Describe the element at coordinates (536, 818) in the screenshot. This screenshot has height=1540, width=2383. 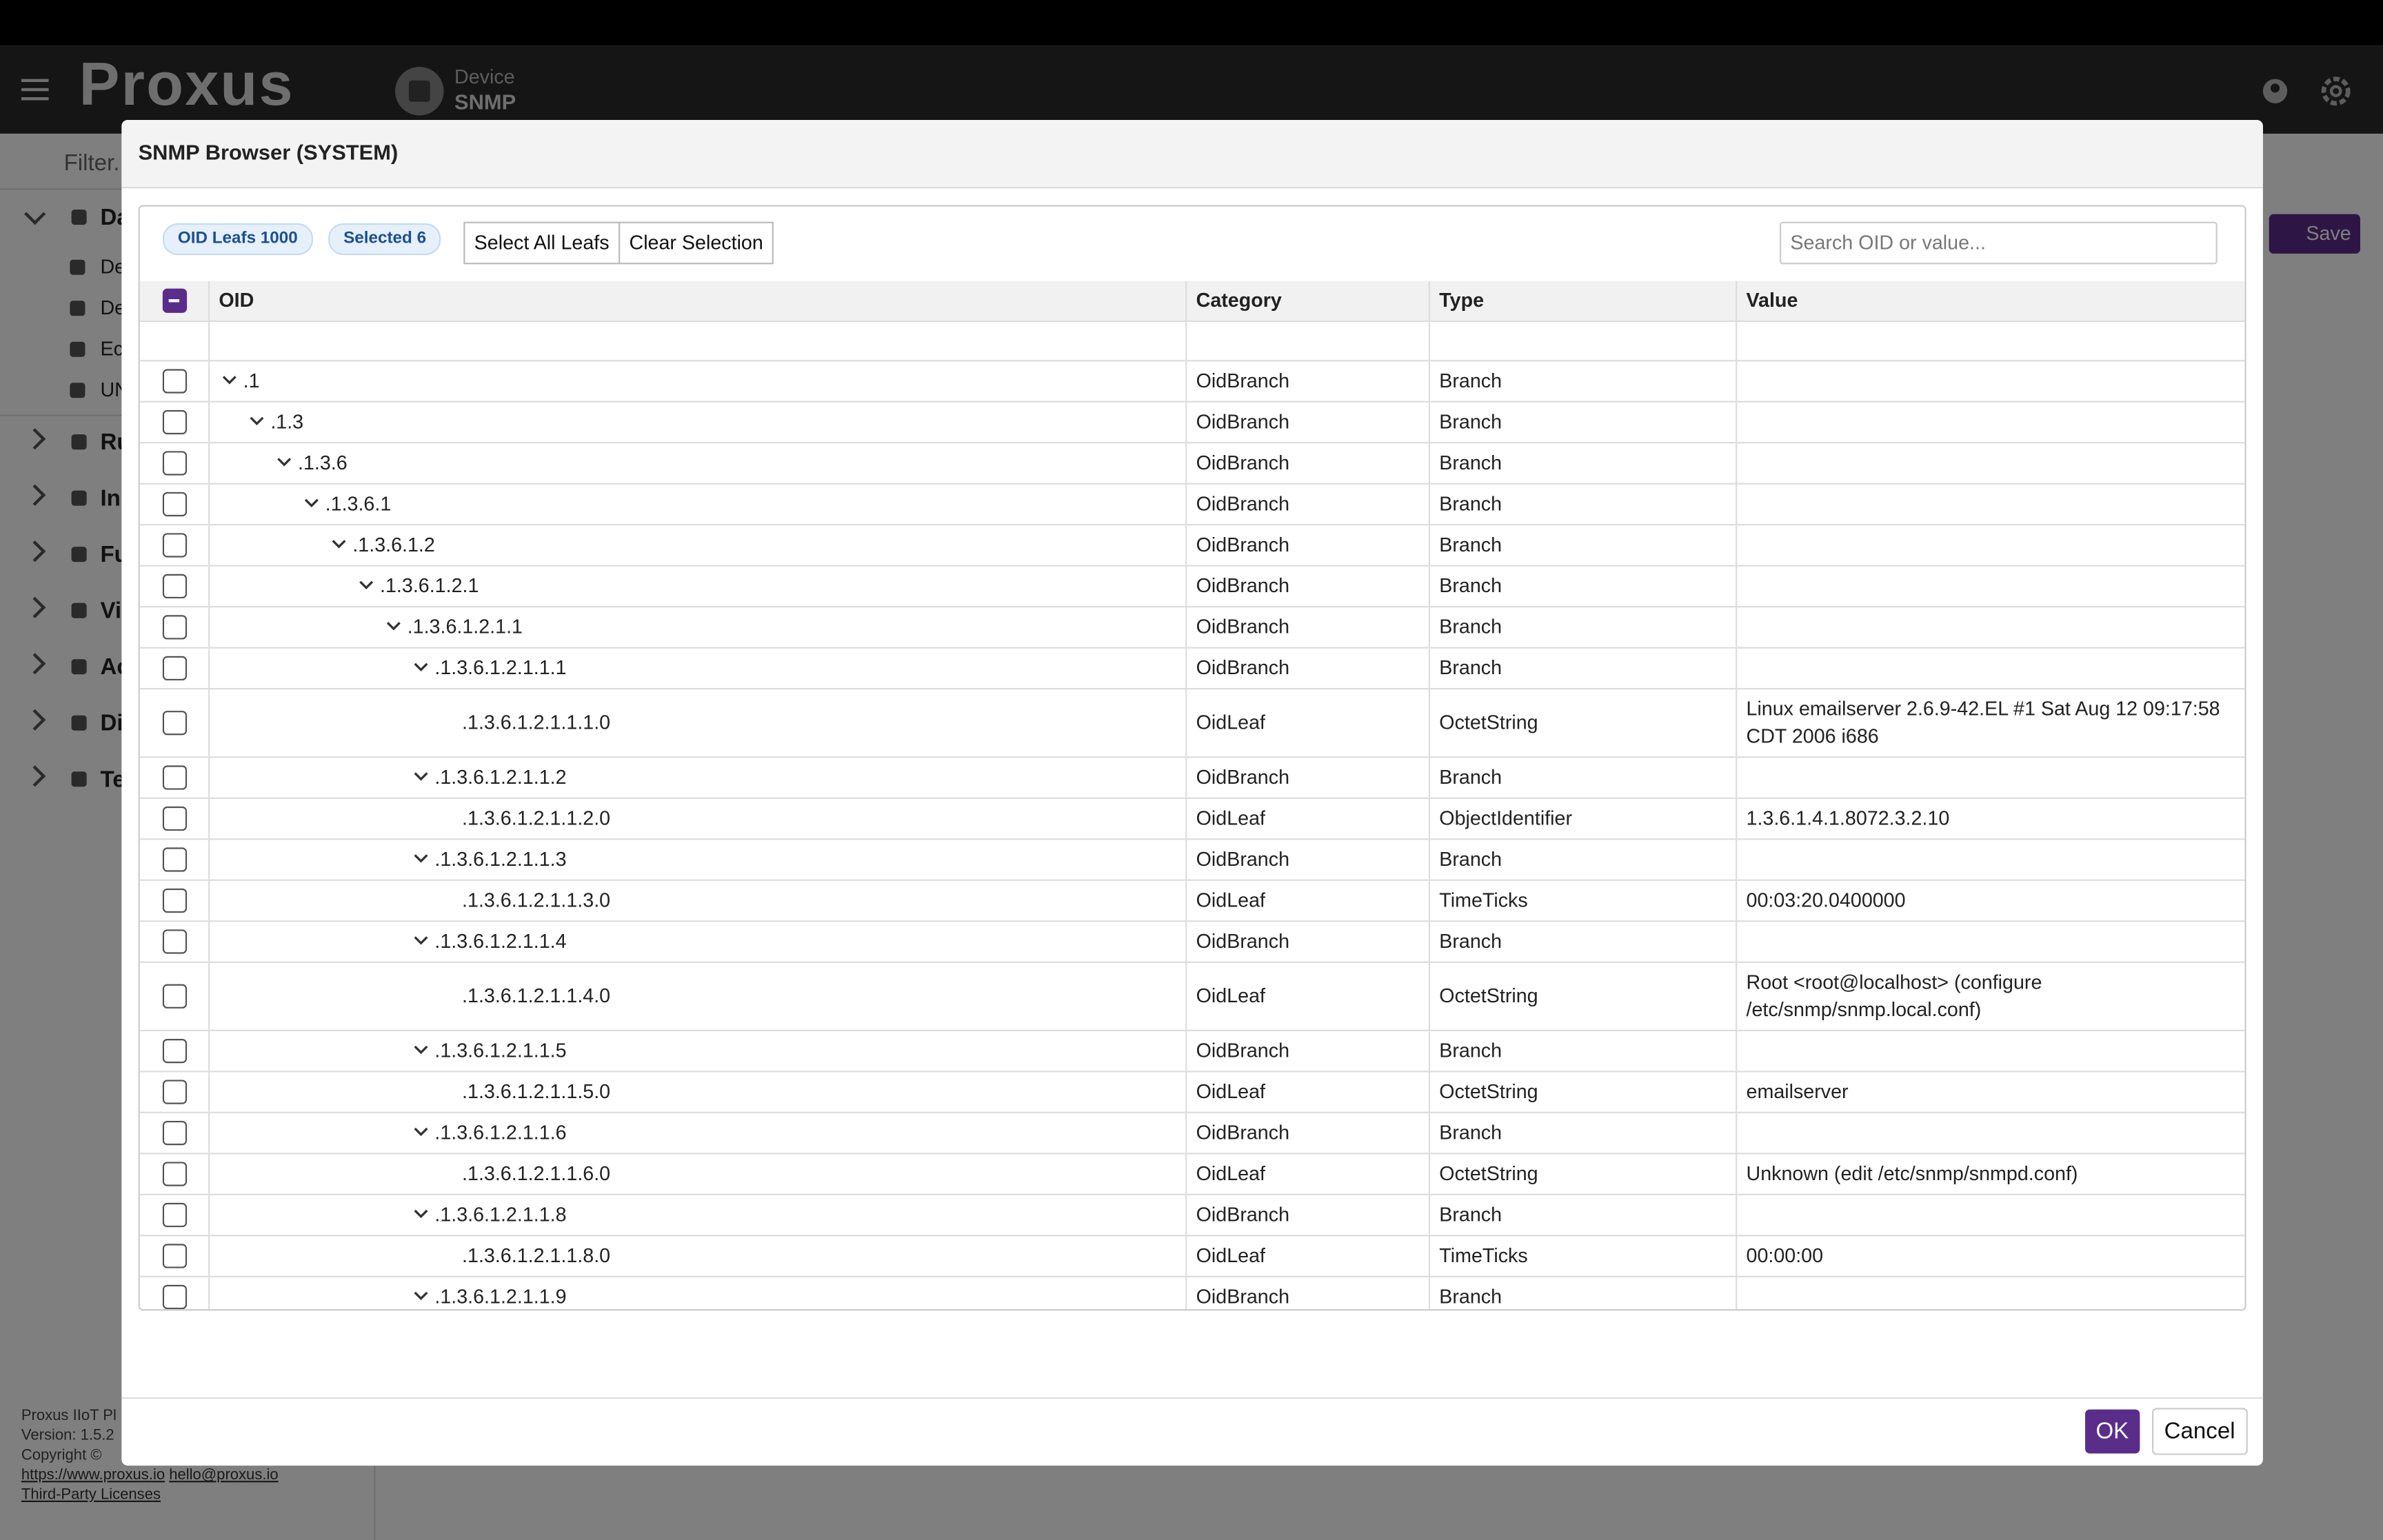
I see `oid: .1.3.6.1.2.1.1.2.0` at that location.